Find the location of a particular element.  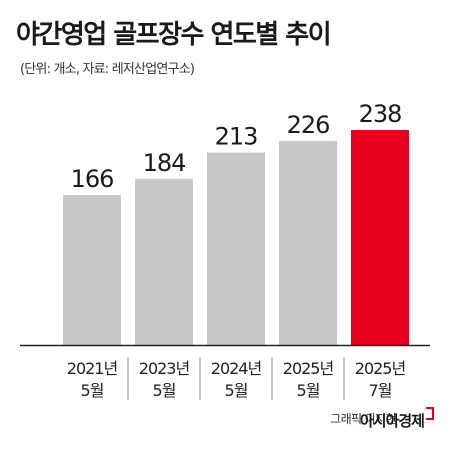

category-label-1-0: 2023년 is located at coordinates (164, 368).